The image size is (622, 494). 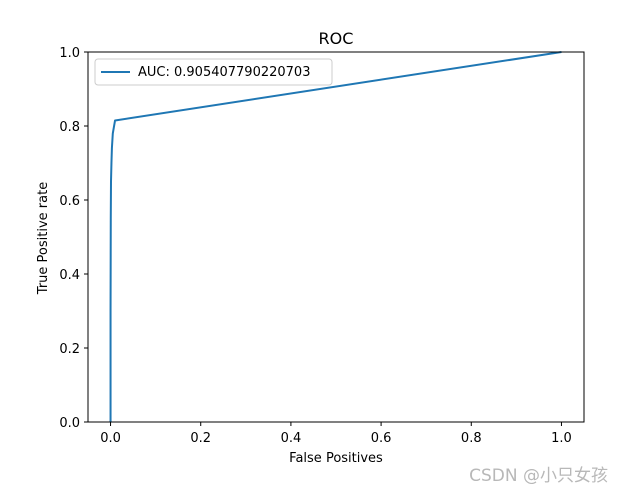 I want to click on x-axis-ticks: 0.0 0.2 0.4 0.6 0.8 1.0, so click(x=336, y=434).